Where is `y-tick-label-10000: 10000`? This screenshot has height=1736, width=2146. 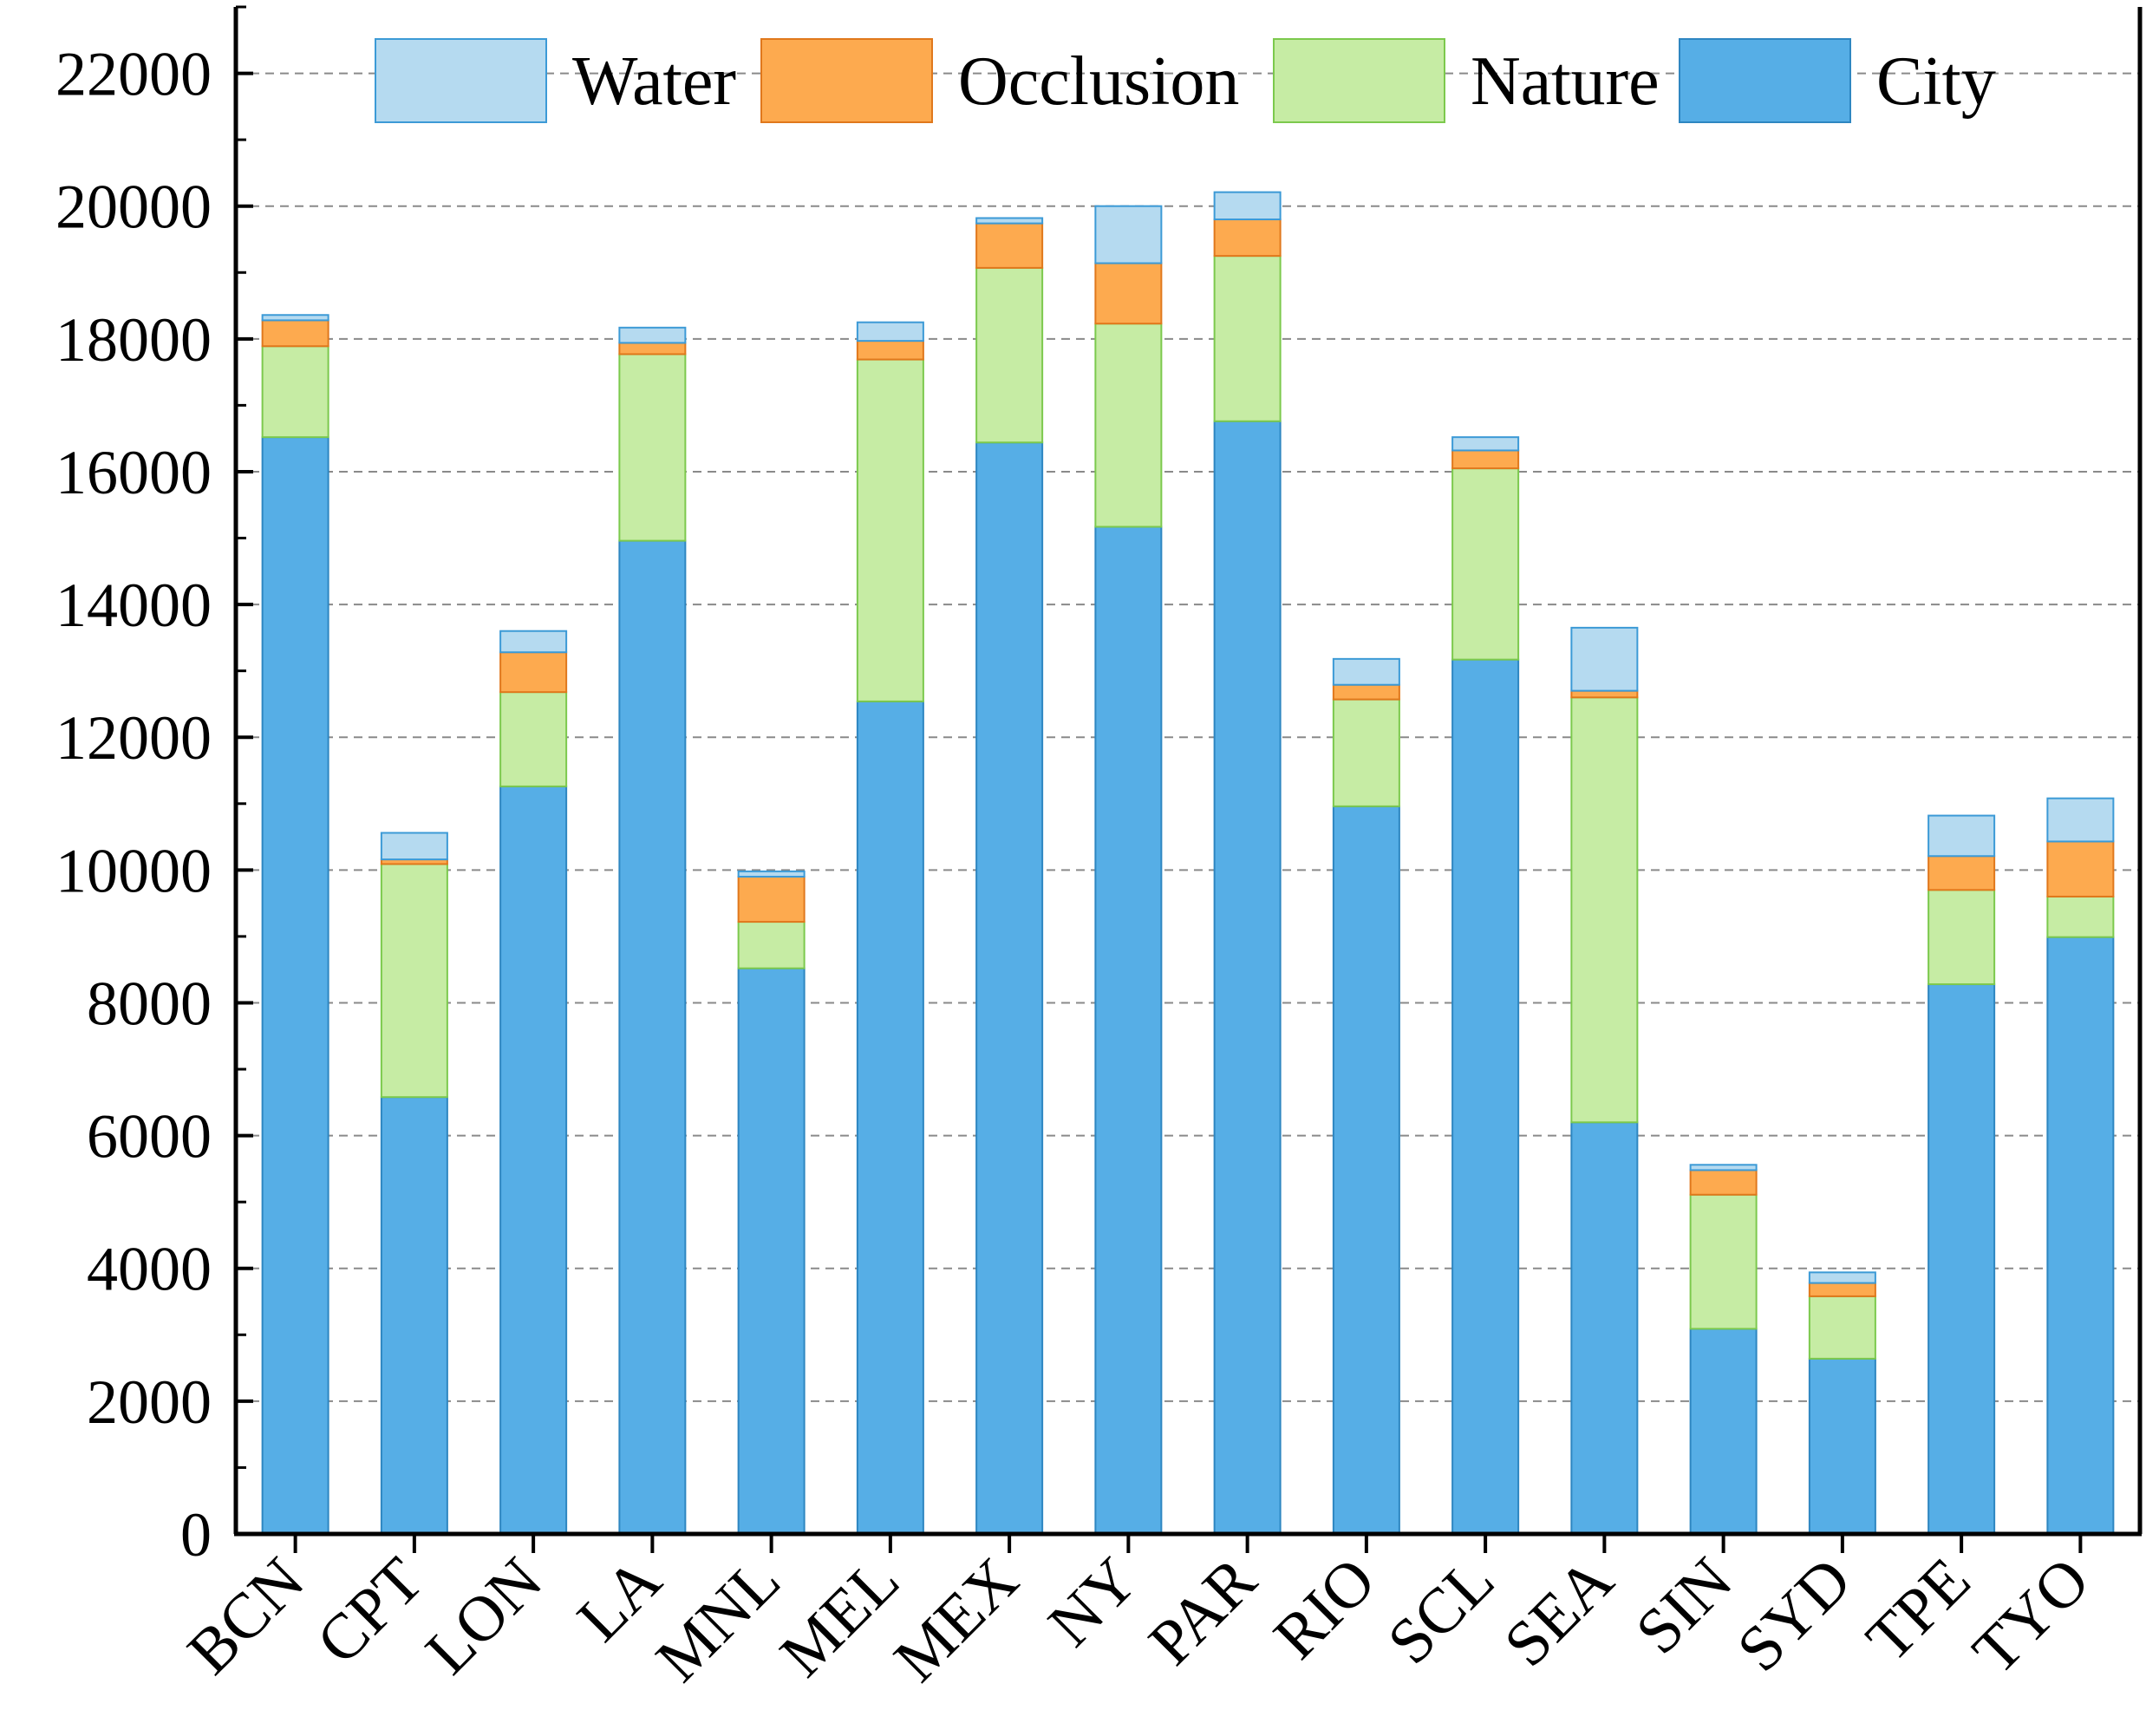
y-tick-label-10000: 10000 is located at coordinates (134, 870).